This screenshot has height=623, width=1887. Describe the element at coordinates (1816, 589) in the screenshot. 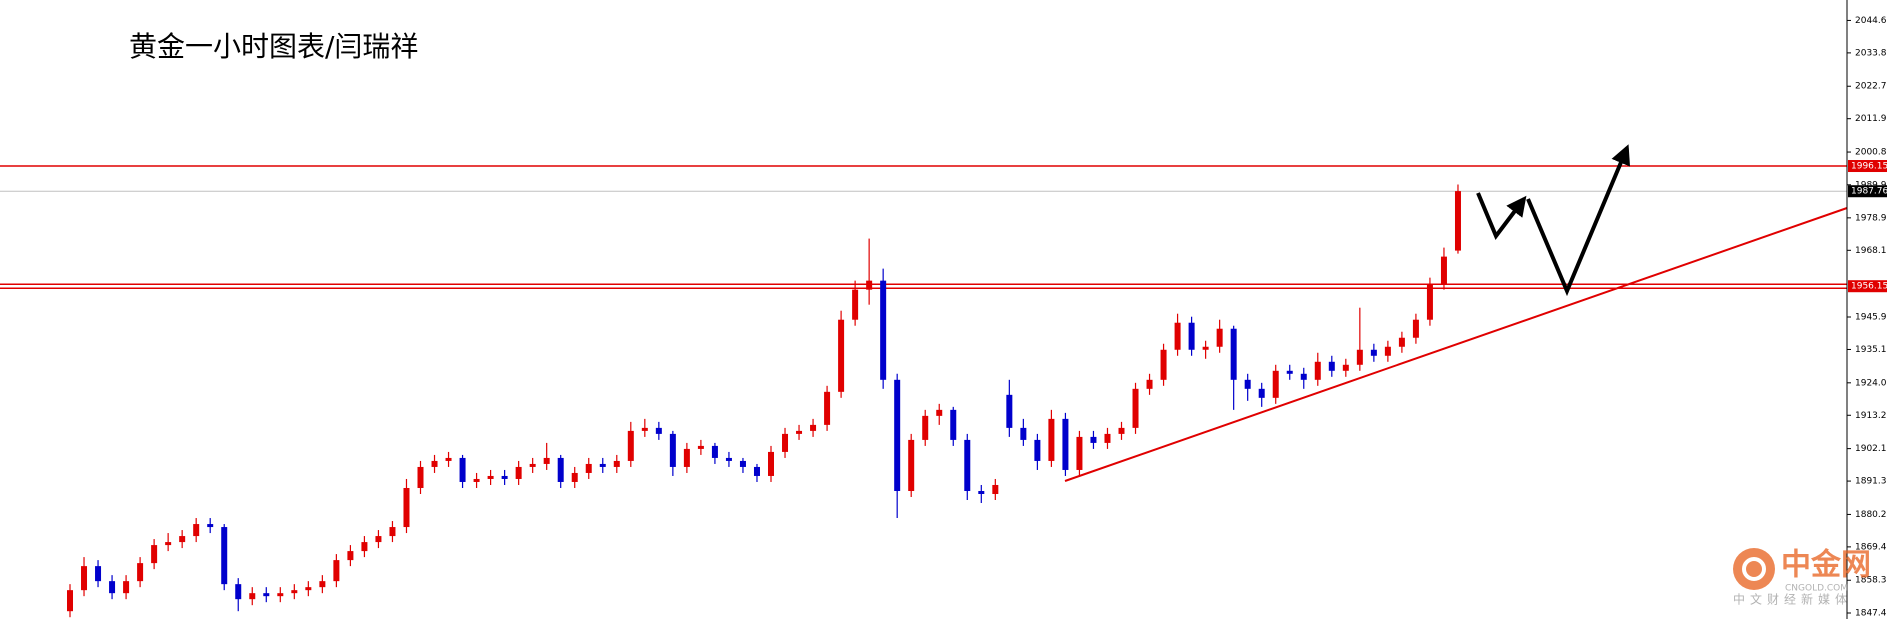

I see `watermark-site: CNGOLD.COM` at that location.